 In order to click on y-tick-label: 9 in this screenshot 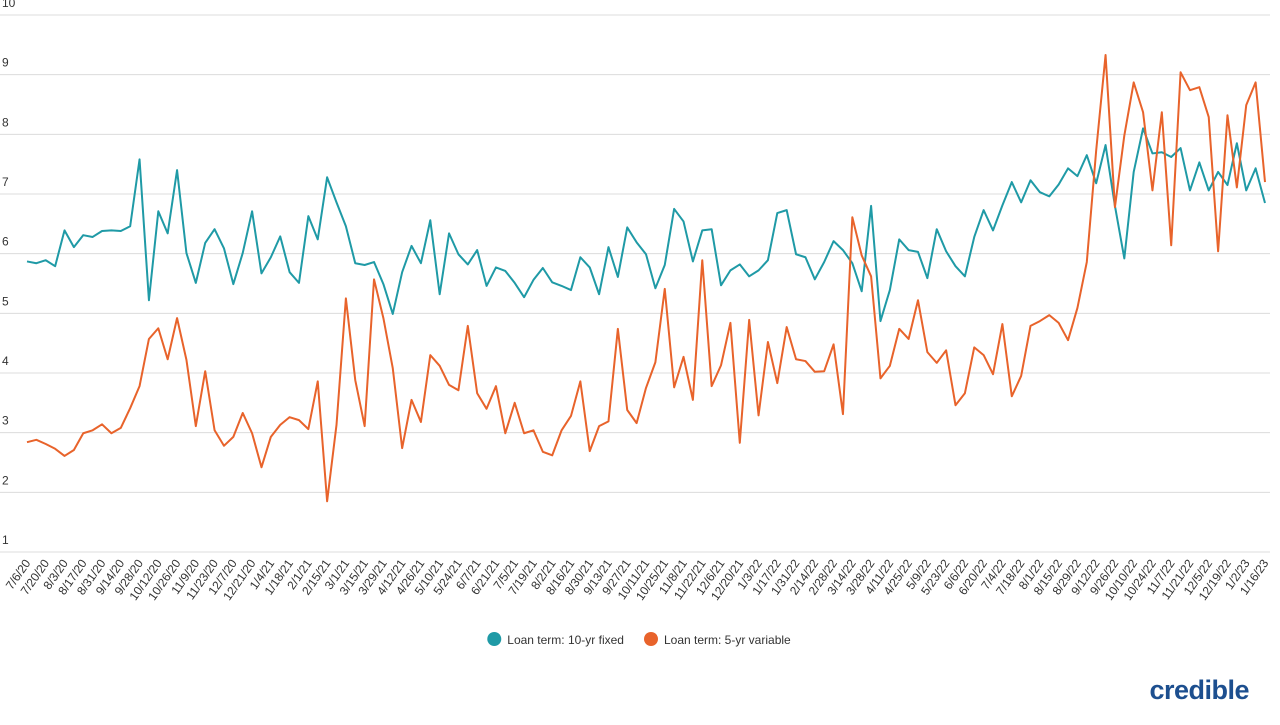, I will do `click(5, 63)`.